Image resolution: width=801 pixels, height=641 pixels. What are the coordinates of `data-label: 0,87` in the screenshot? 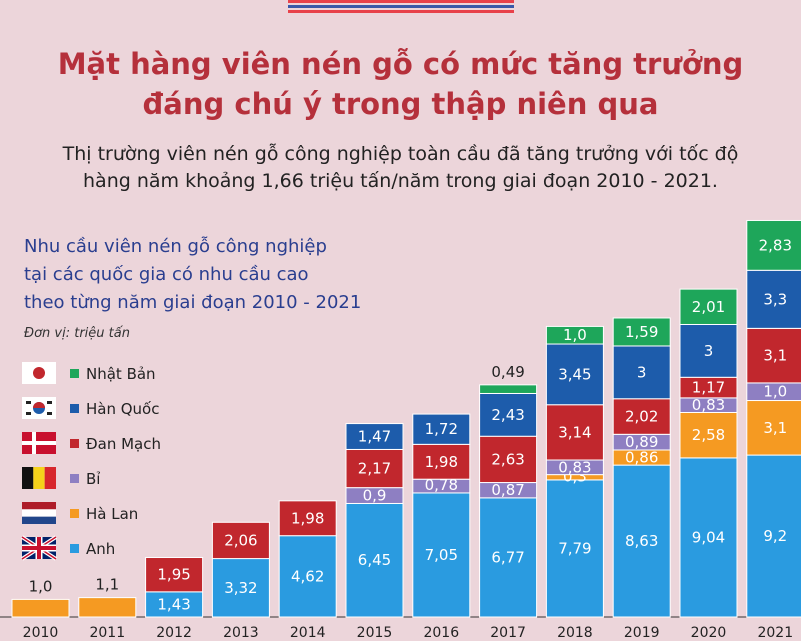 It's located at (507, 490).